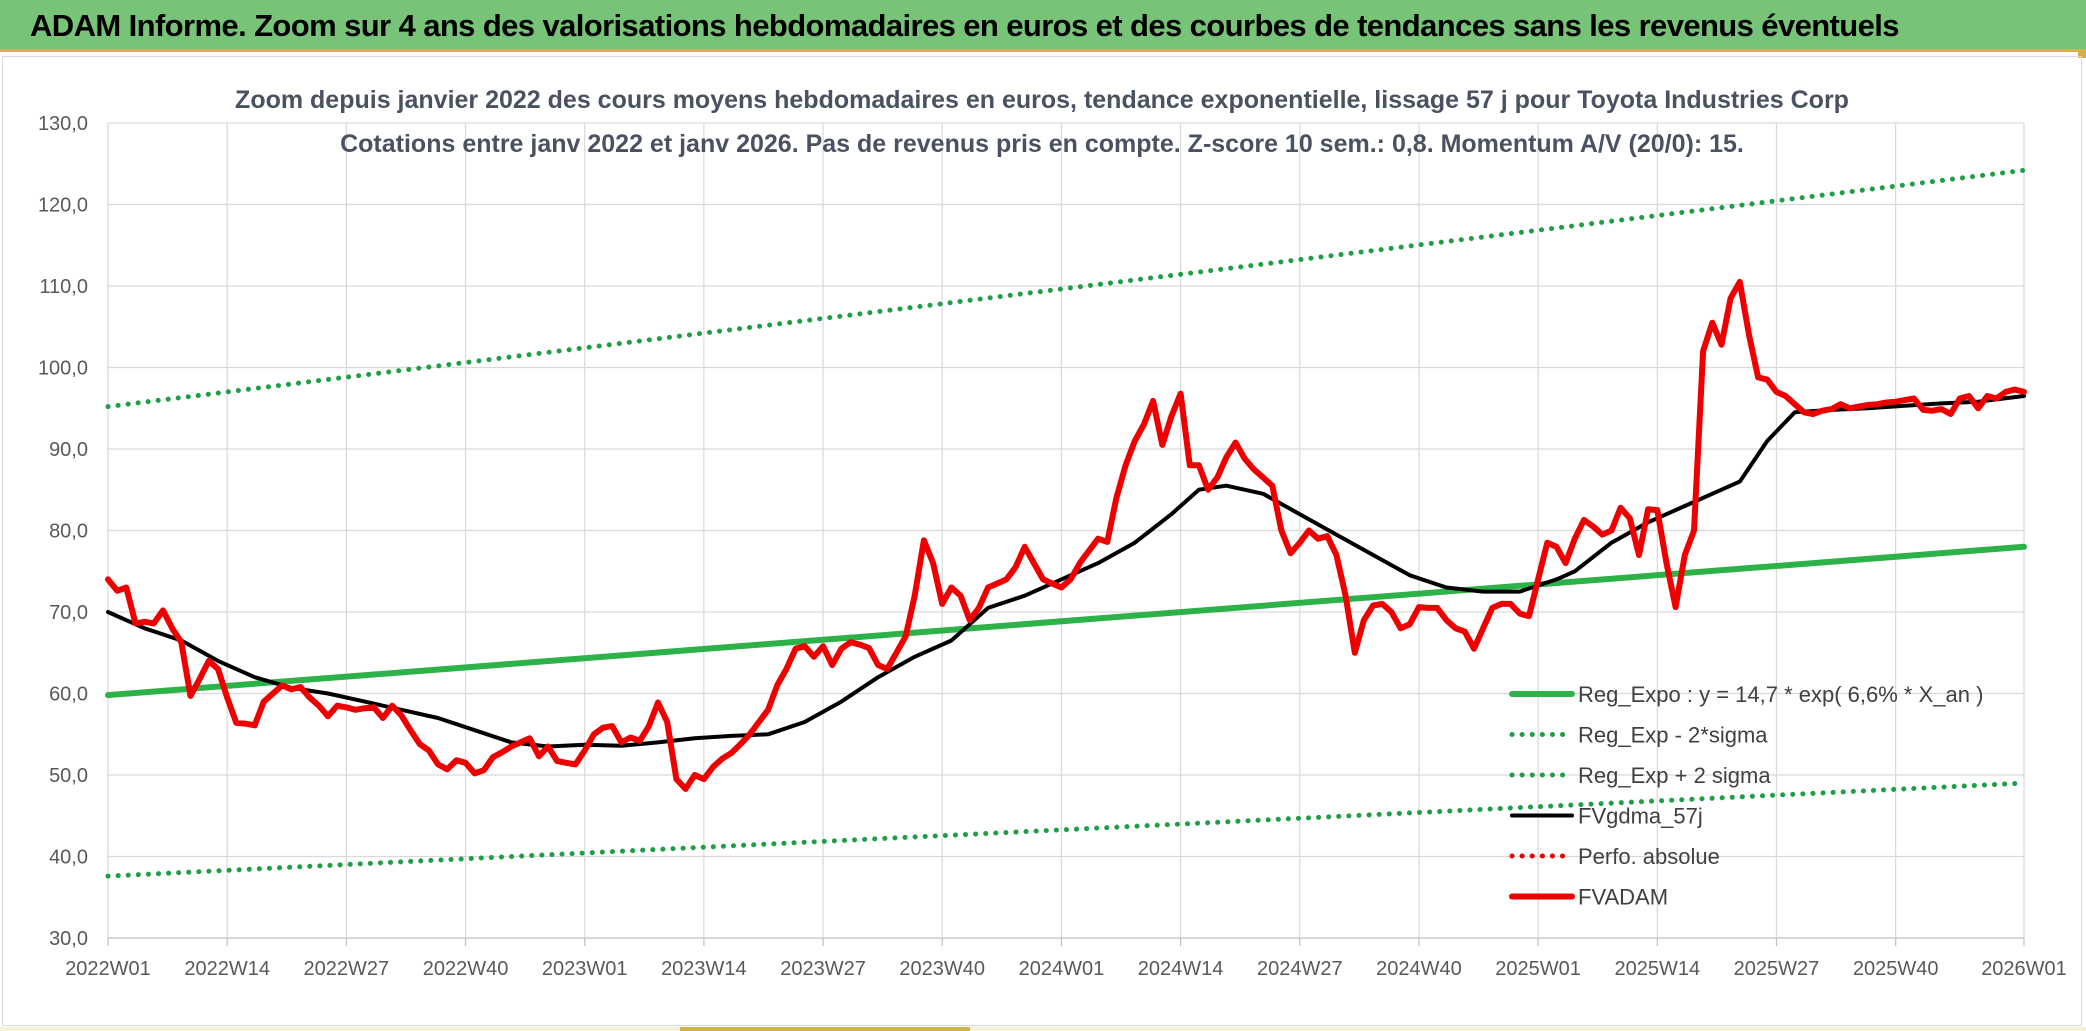 The image size is (2086, 1031). What do you see at coordinates (825, 1029) in the screenshot?
I see `bottom-strip-accent` at bounding box center [825, 1029].